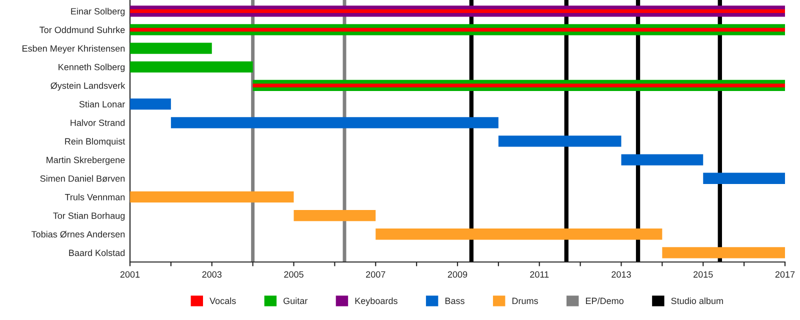 This screenshot has width=800, height=320. What do you see at coordinates (97, 252) in the screenshot?
I see `y-tick-label: Baard Kolstad` at bounding box center [97, 252].